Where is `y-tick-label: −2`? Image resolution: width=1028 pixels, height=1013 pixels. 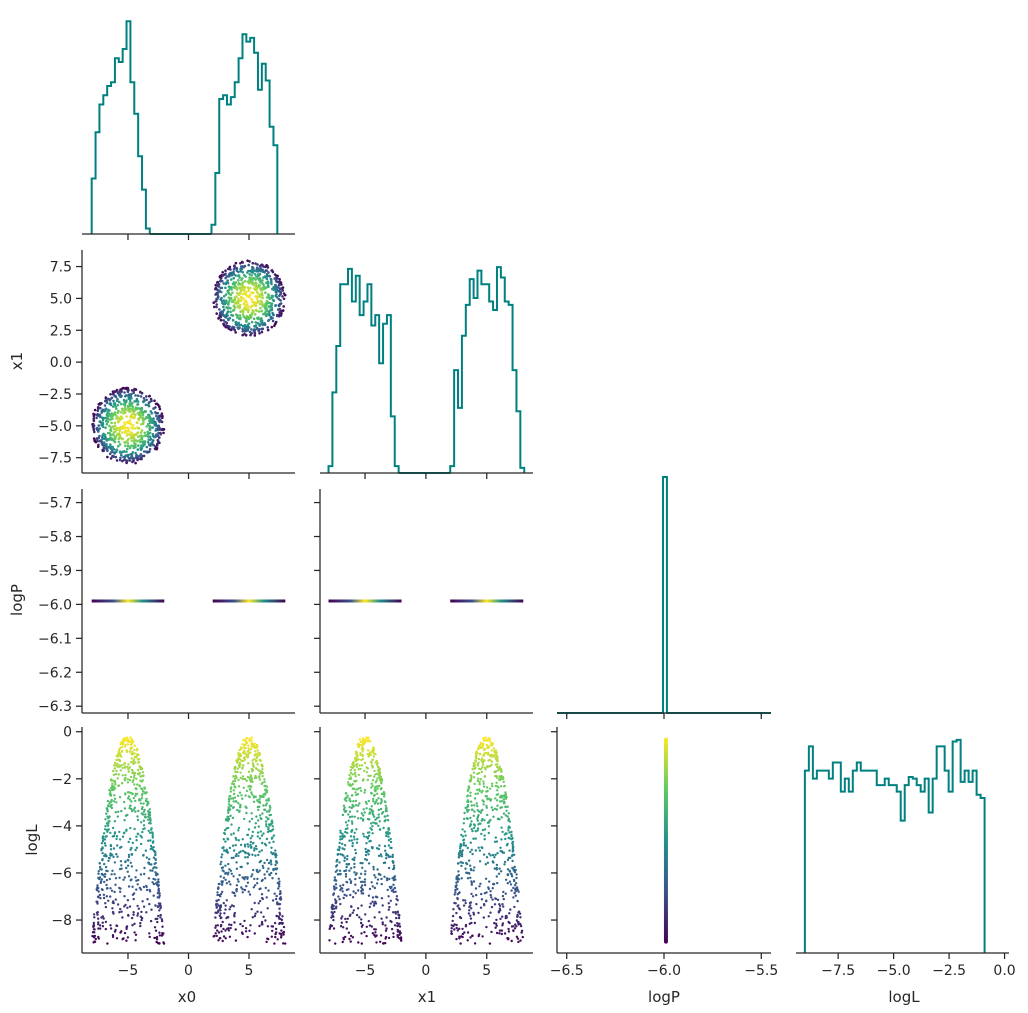 y-tick-label: −2 is located at coordinates (61, 780).